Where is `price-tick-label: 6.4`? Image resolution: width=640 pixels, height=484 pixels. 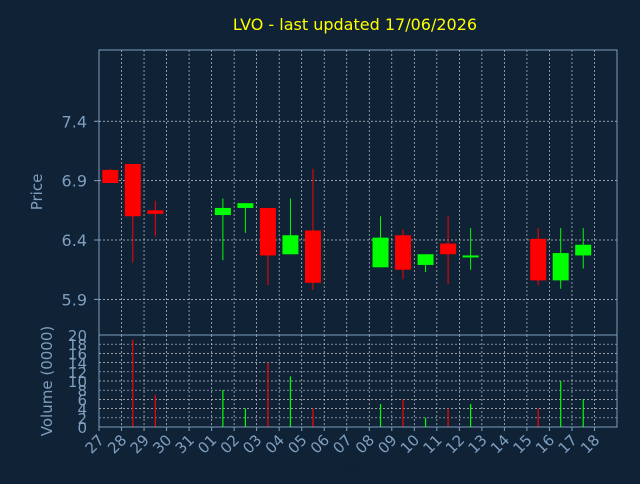
price-tick-label: 6.4 is located at coordinates (74, 240).